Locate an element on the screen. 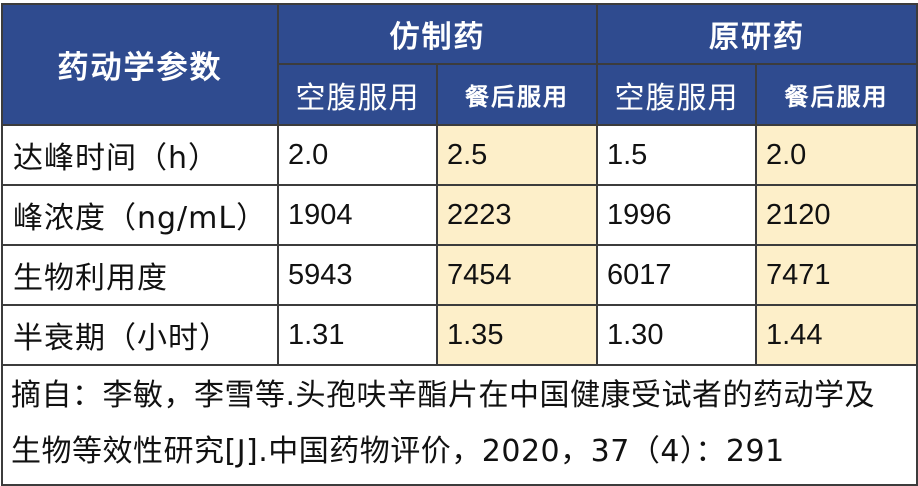  cell-value: 1.30 is located at coordinates (676, 335).